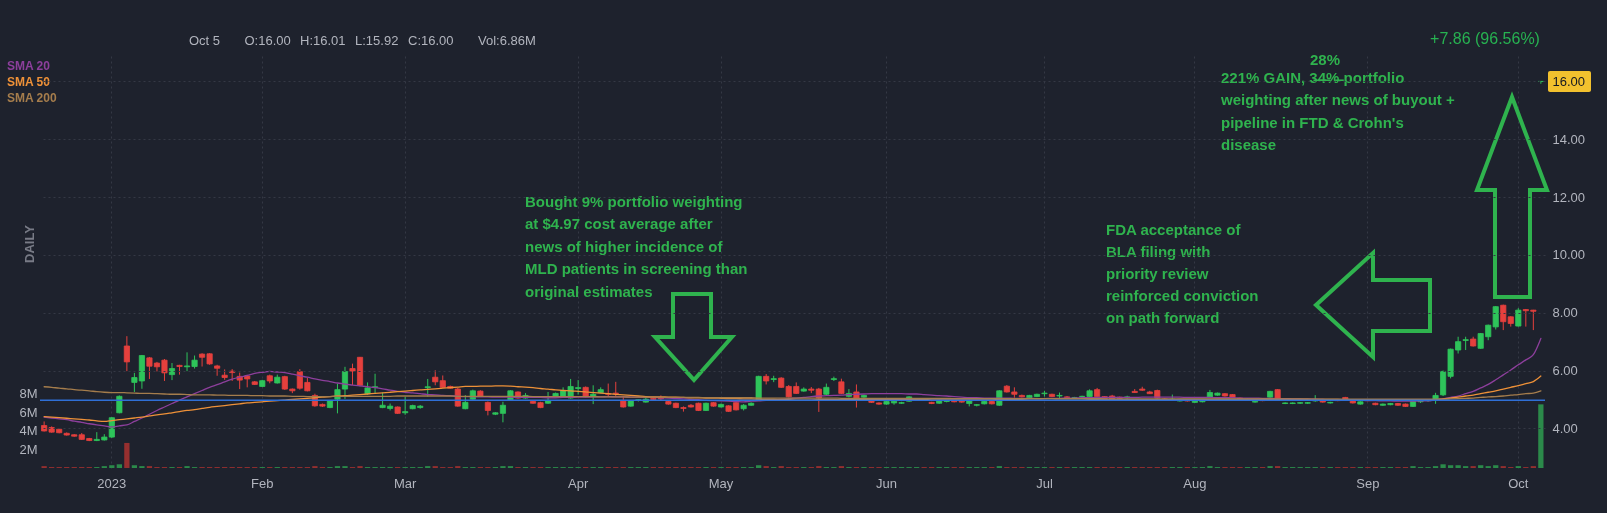 This screenshot has width=1607, height=513. What do you see at coordinates (1325, 59) in the screenshot?
I see `annotation: 28%` at bounding box center [1325, 59].